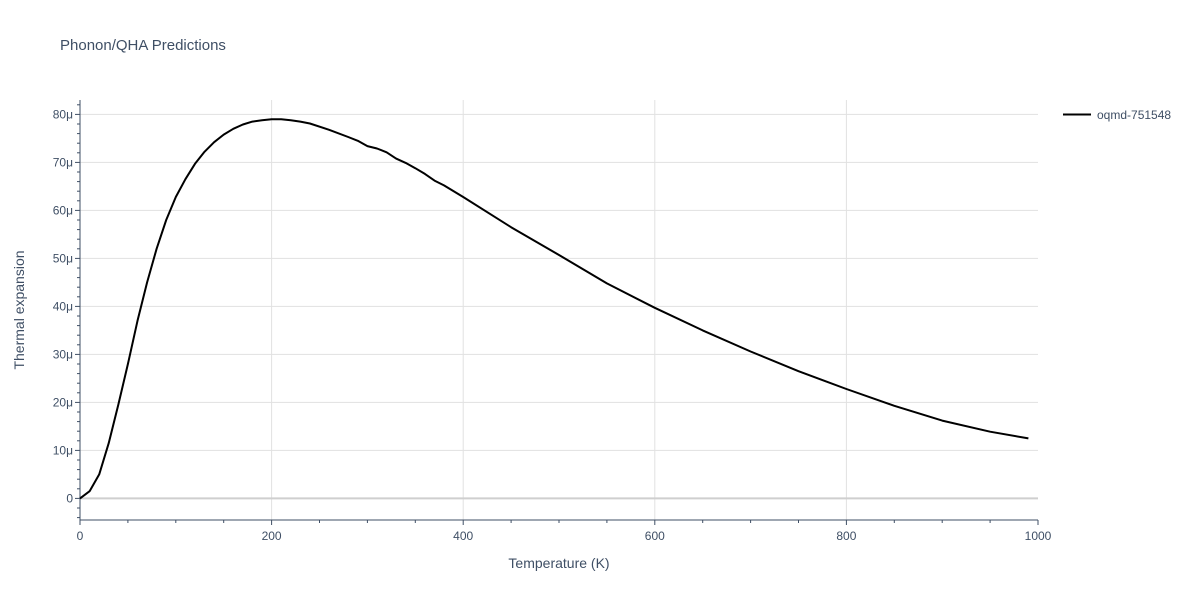  I want to click on x-axis-label: Temperature (K), so click(558, 563).